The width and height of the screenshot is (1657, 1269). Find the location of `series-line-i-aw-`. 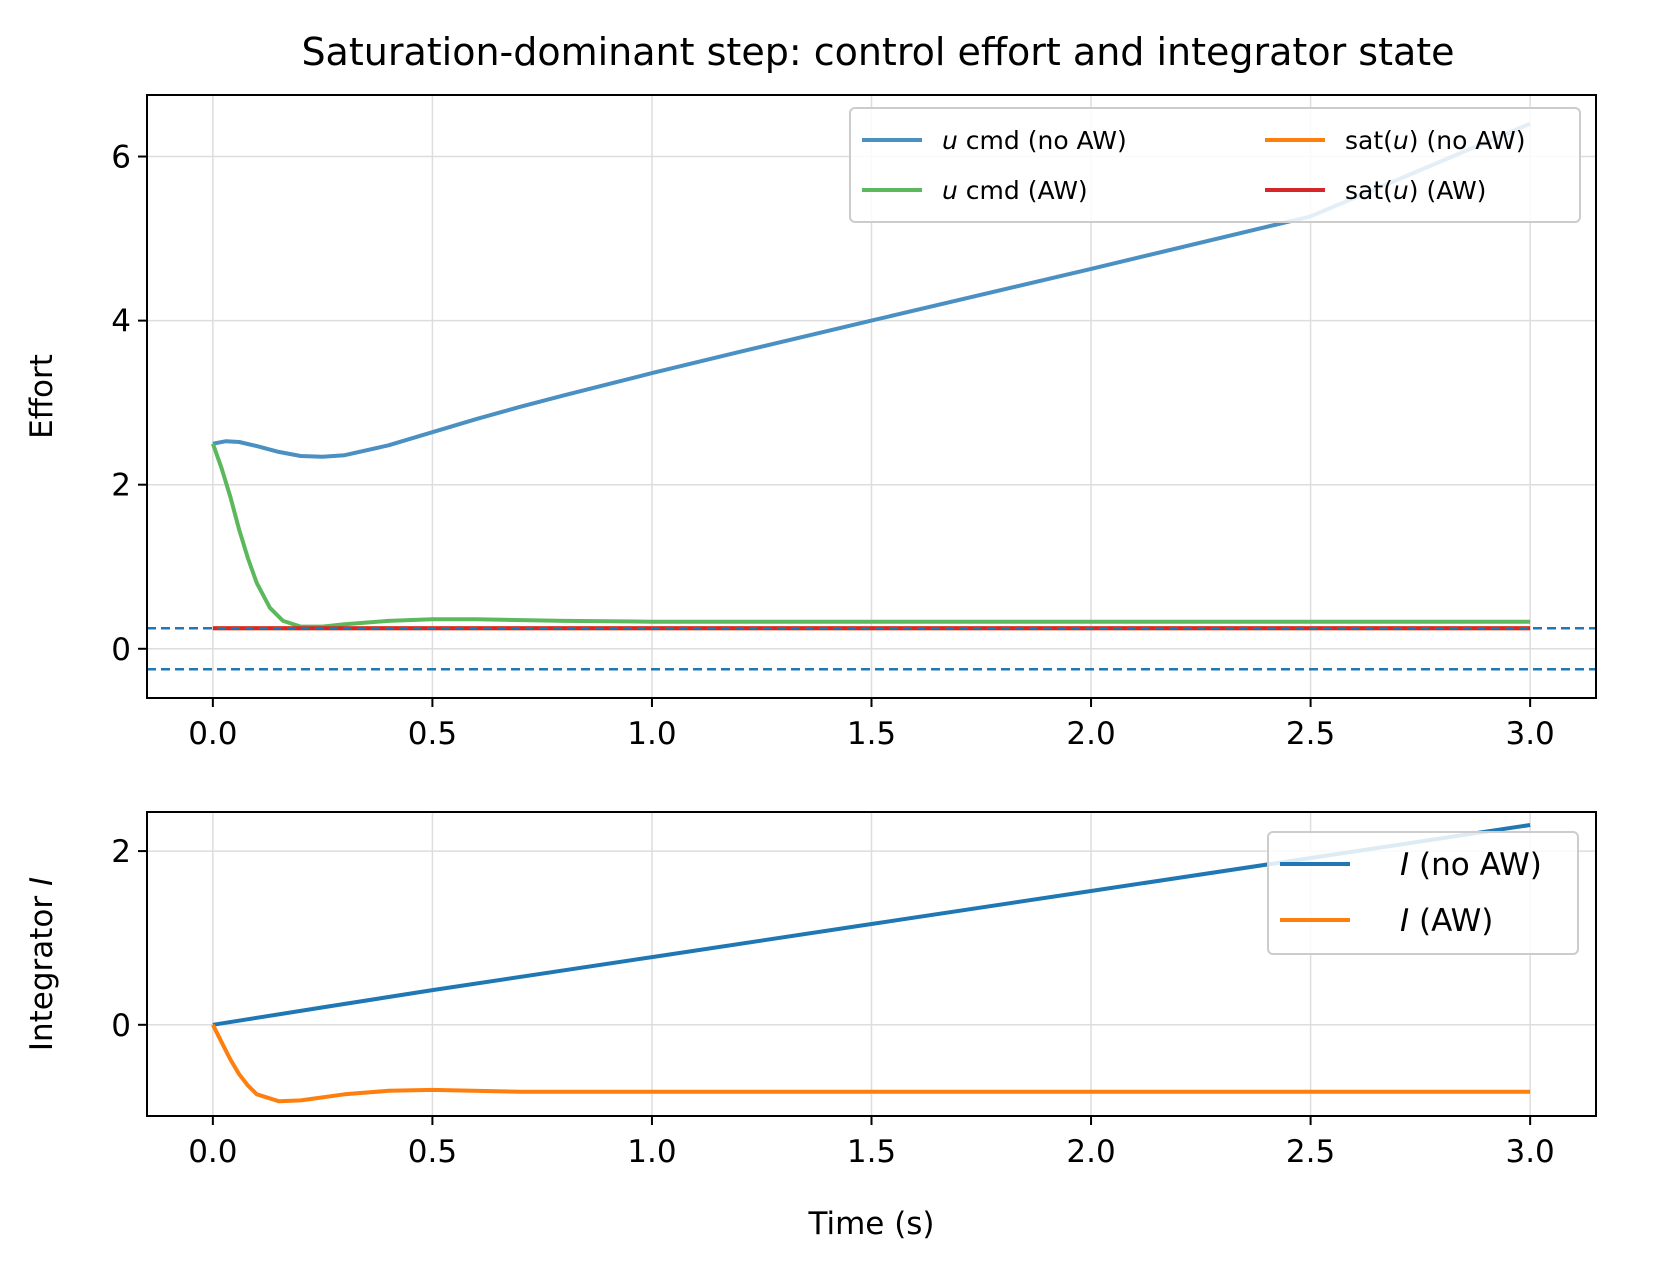

series-line-i-aw- is located at coordinates (871, 1063).